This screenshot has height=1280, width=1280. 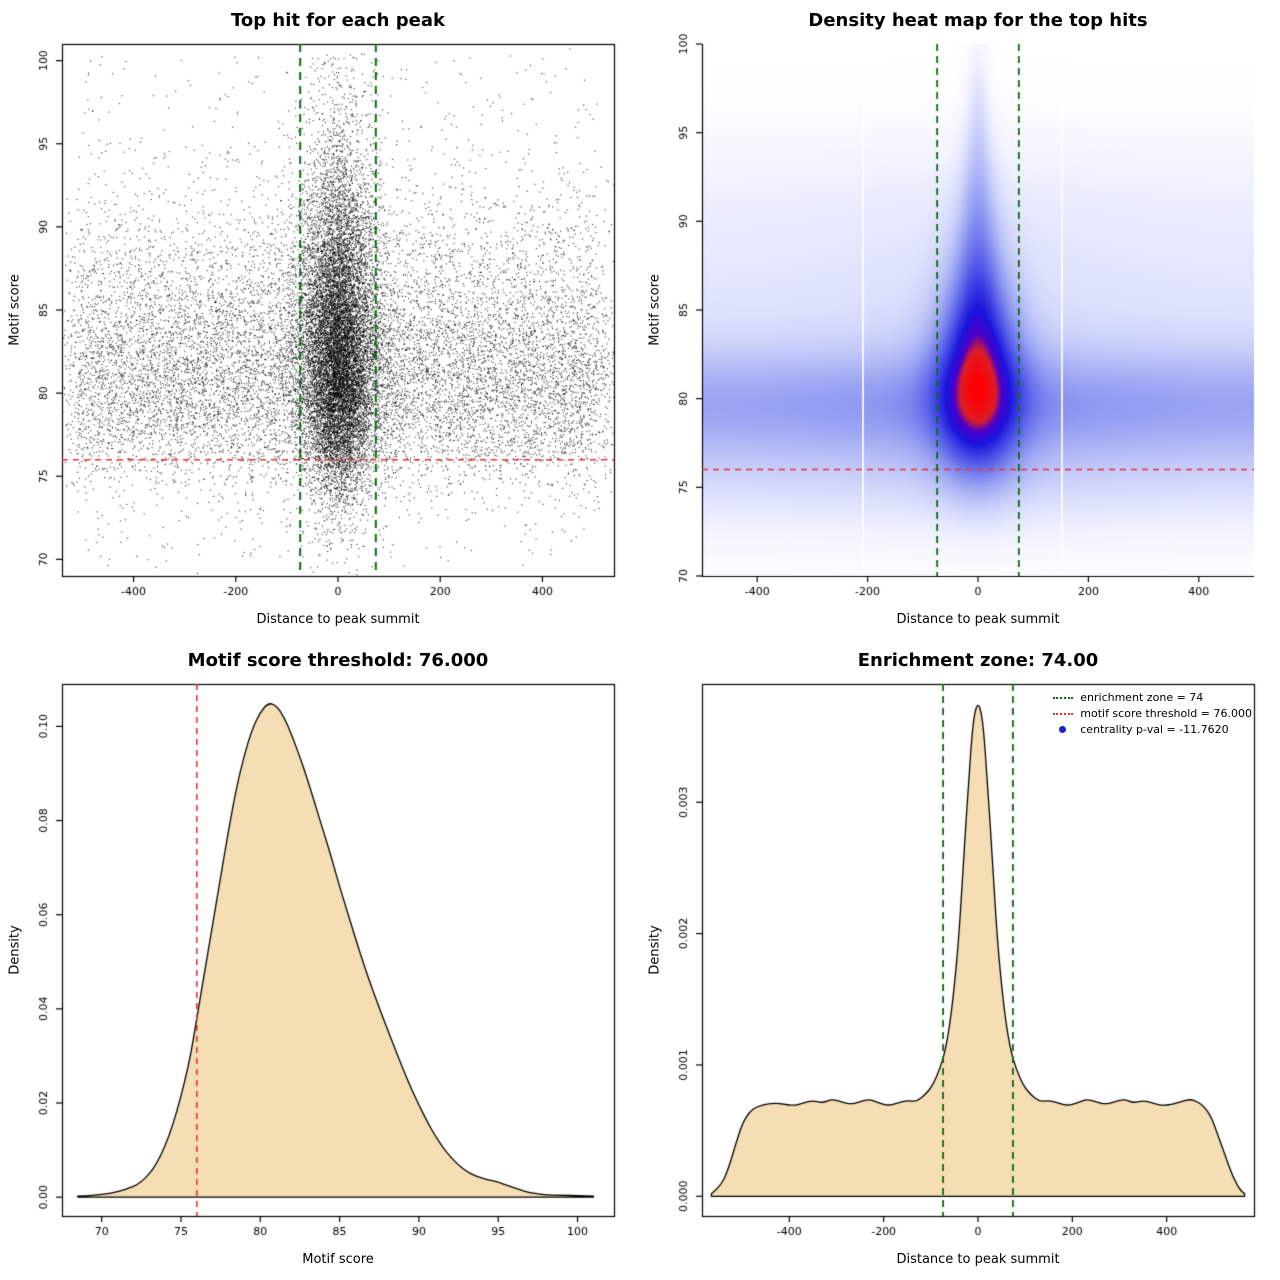 What do you see at coordinates (978, 20) in the screenshot?
I see `panel-title: Density heat map for the top hits` at bounding box center [978, 20].